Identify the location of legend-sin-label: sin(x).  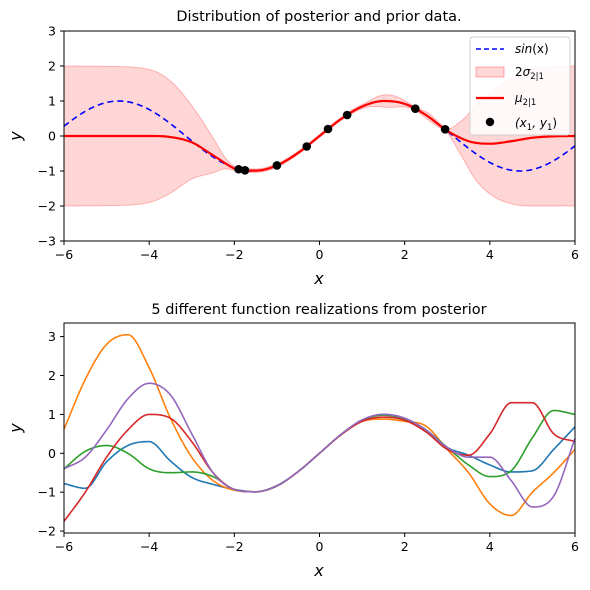
(532, 49).